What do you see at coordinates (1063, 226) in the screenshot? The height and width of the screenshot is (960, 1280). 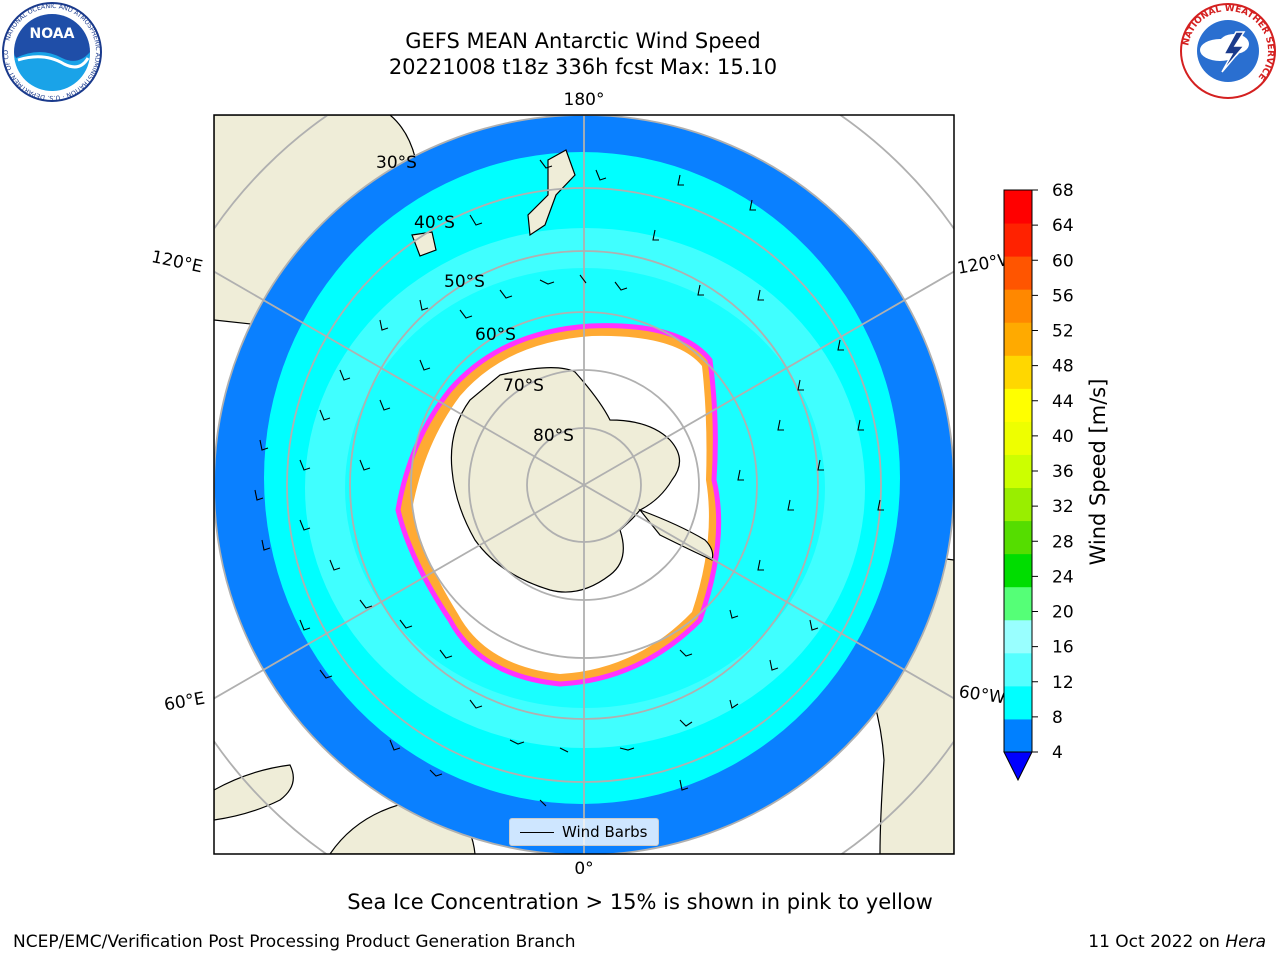 I see `colorbar-tick-label: 64` at bounding box center [1063, 226].